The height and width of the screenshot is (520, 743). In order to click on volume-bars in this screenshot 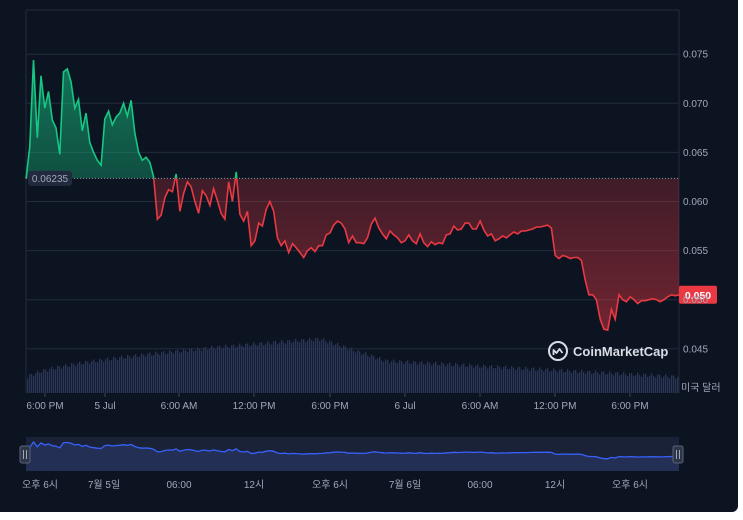, I will do `click(353, 365)`.